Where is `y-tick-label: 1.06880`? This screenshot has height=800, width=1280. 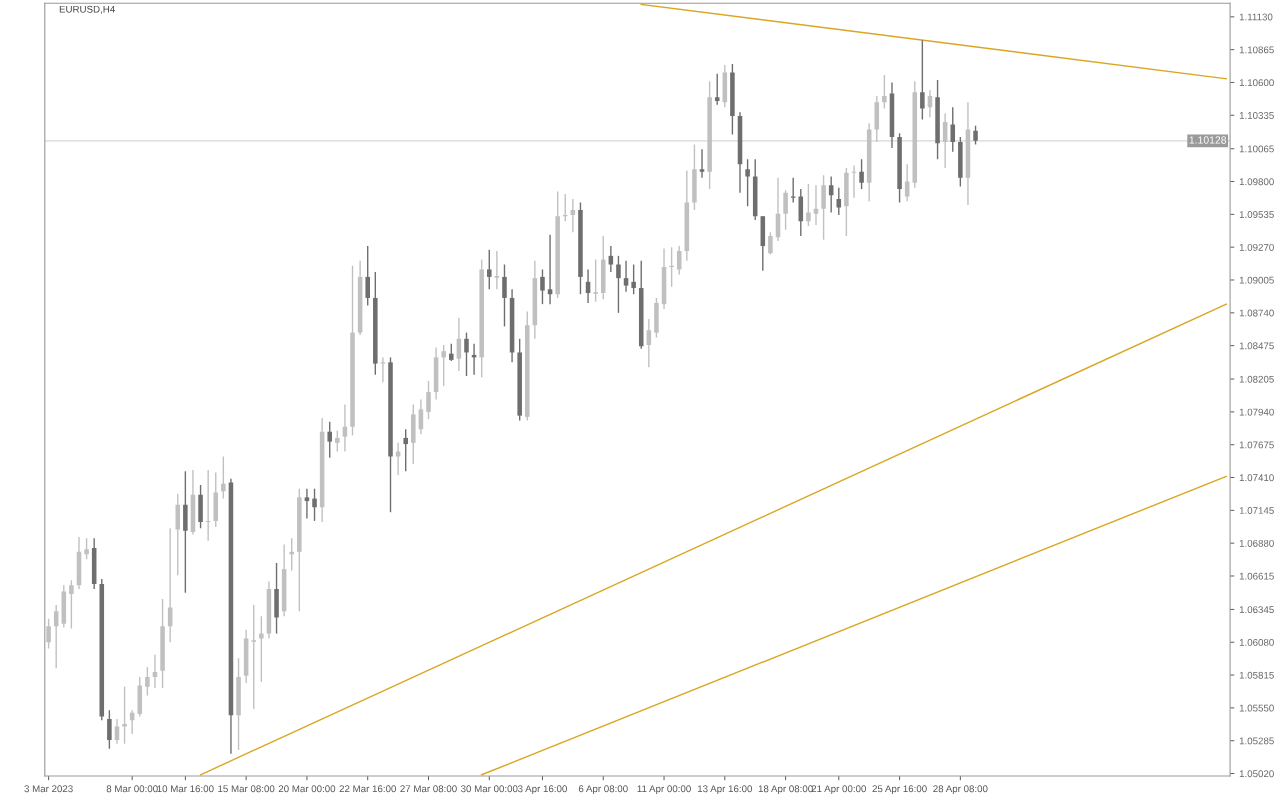 y-tick-label: 1.06880 is located at coordinates (1256, 543).